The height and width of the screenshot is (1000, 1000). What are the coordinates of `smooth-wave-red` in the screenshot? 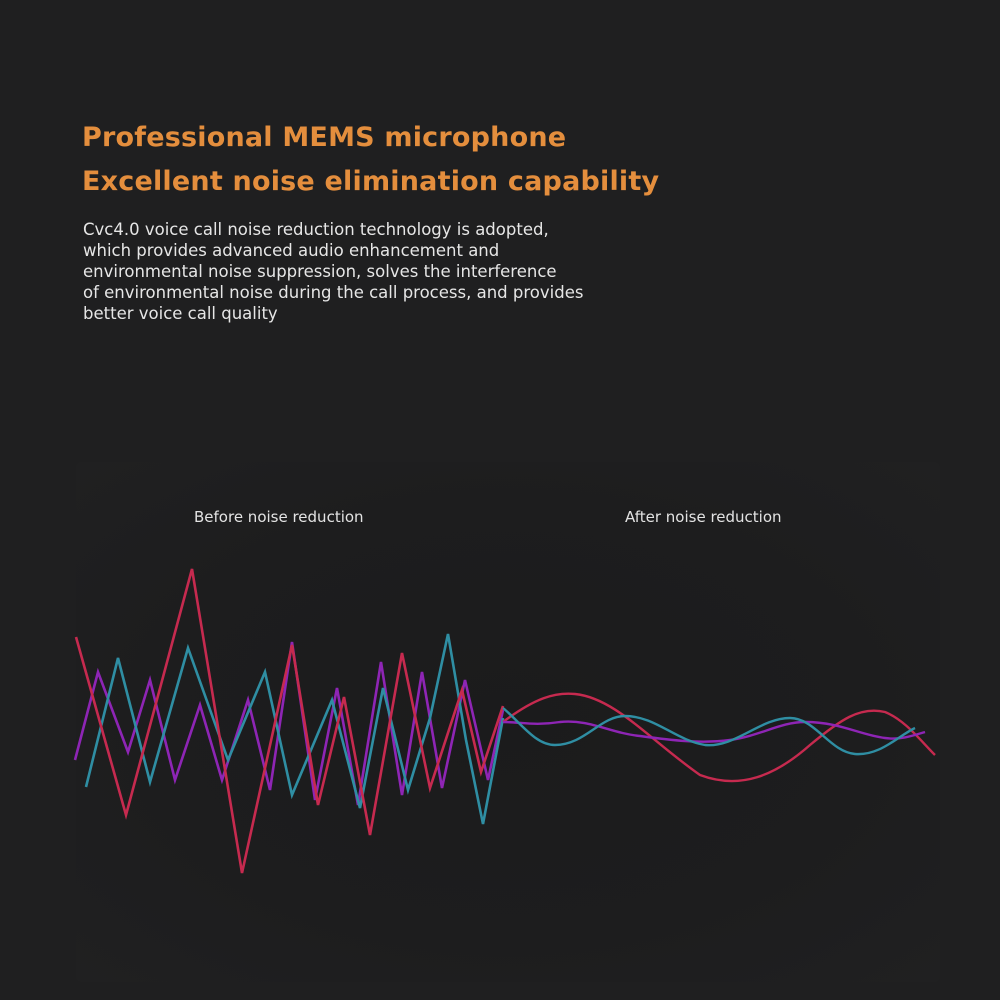 It's located at (719, 737).